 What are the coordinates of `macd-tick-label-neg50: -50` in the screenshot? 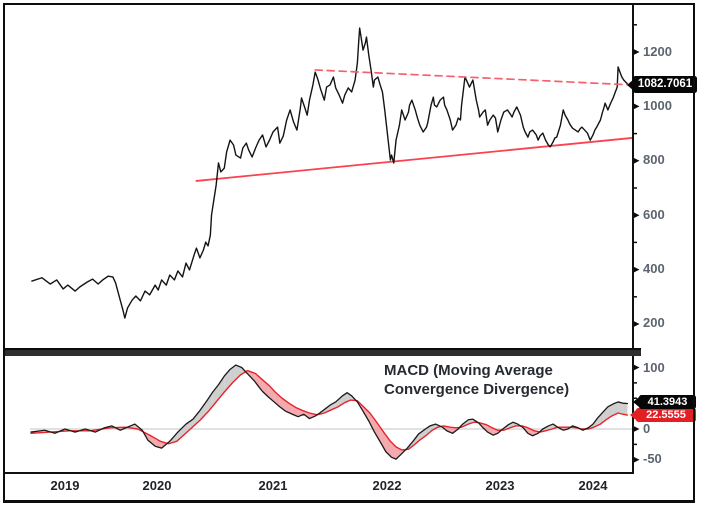 It's located at (652, 458).